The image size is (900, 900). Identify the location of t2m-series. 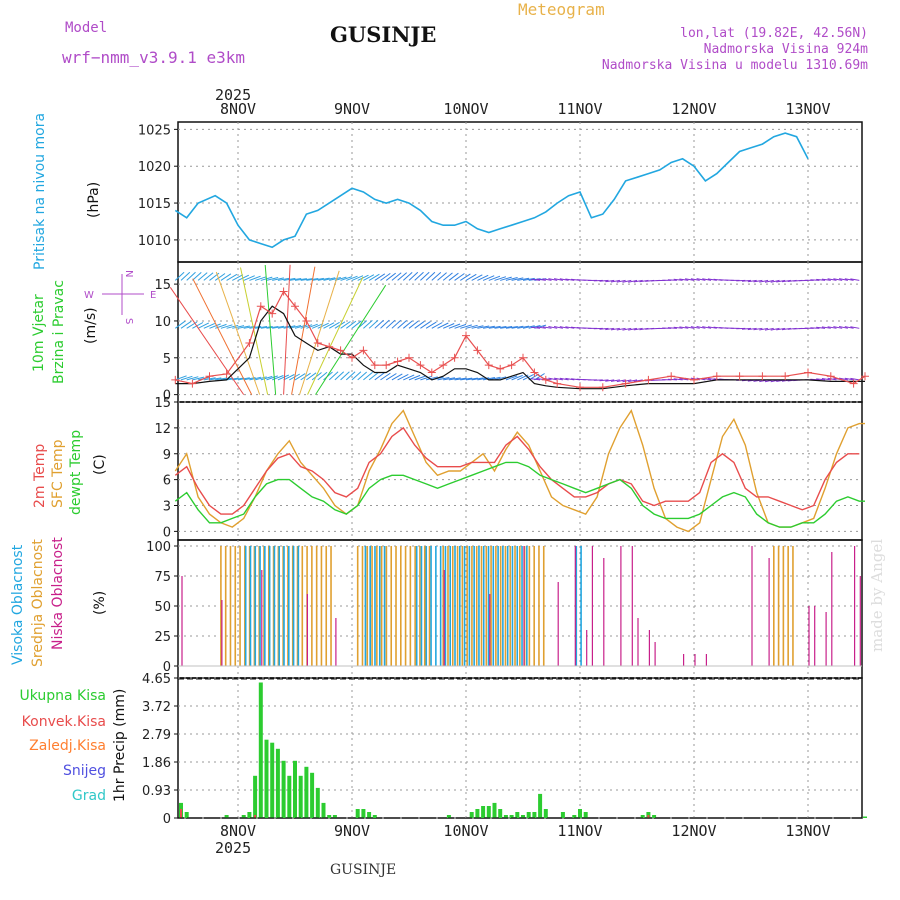
(517, 470).